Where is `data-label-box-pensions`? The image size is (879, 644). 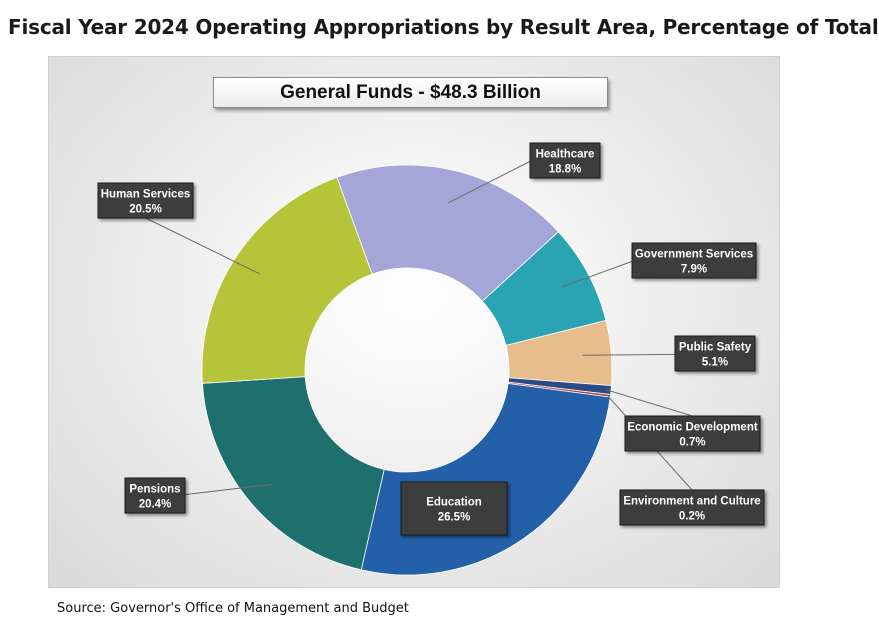 data-label-box-pensions is located at coordinates (155, 495).